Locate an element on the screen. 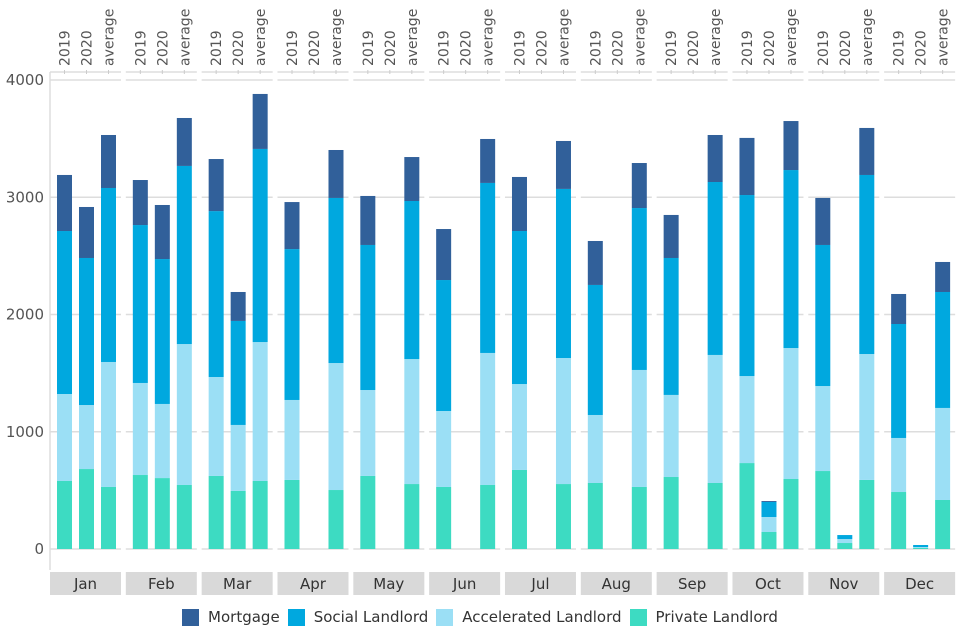 Image resolution: width=960 pixels, height=640 pixels. bar-segment-oct-average-social-landlord is located at coordinates (791, 259).